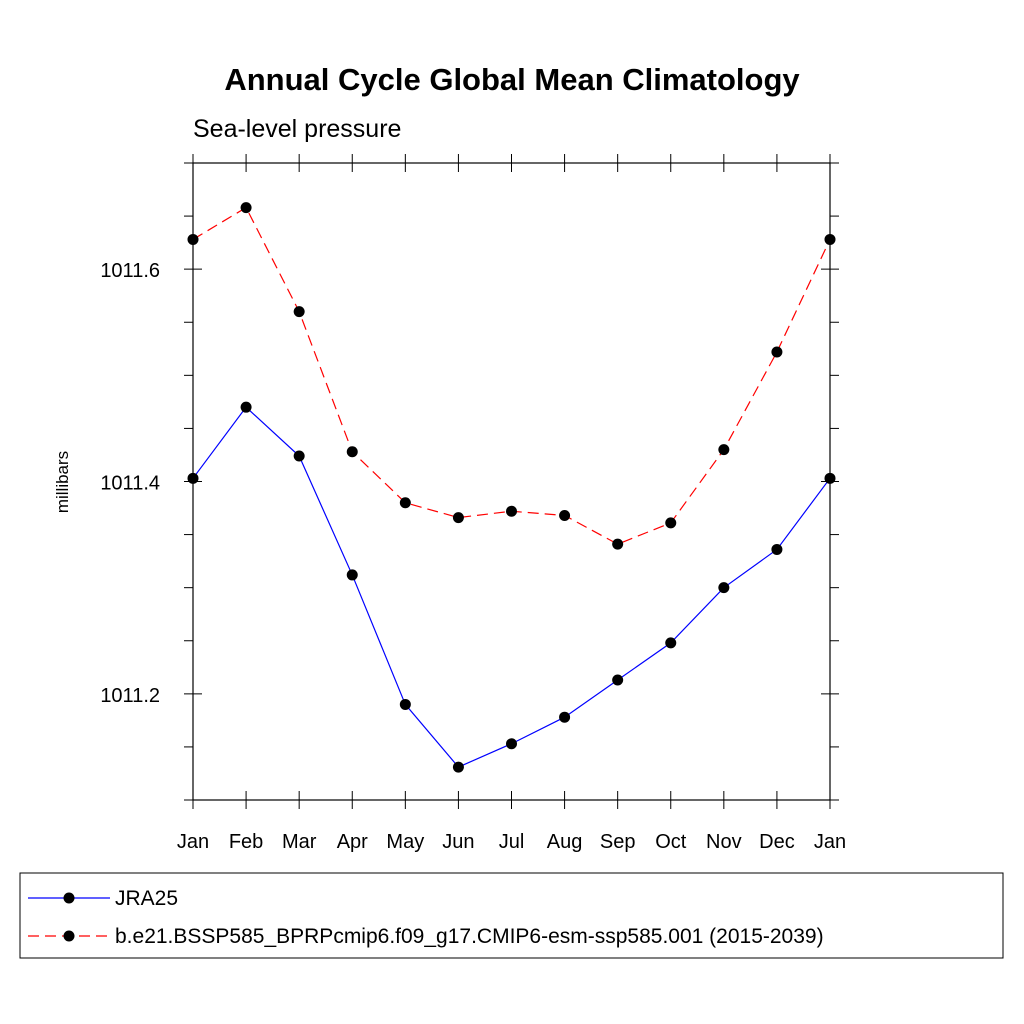 The width and height of the screenshot is (1024, 1024). What do you see at coordinates (512, 842) in the screenshot?
I see `x-tick-label: Jul` at bounding box center [512, 842].